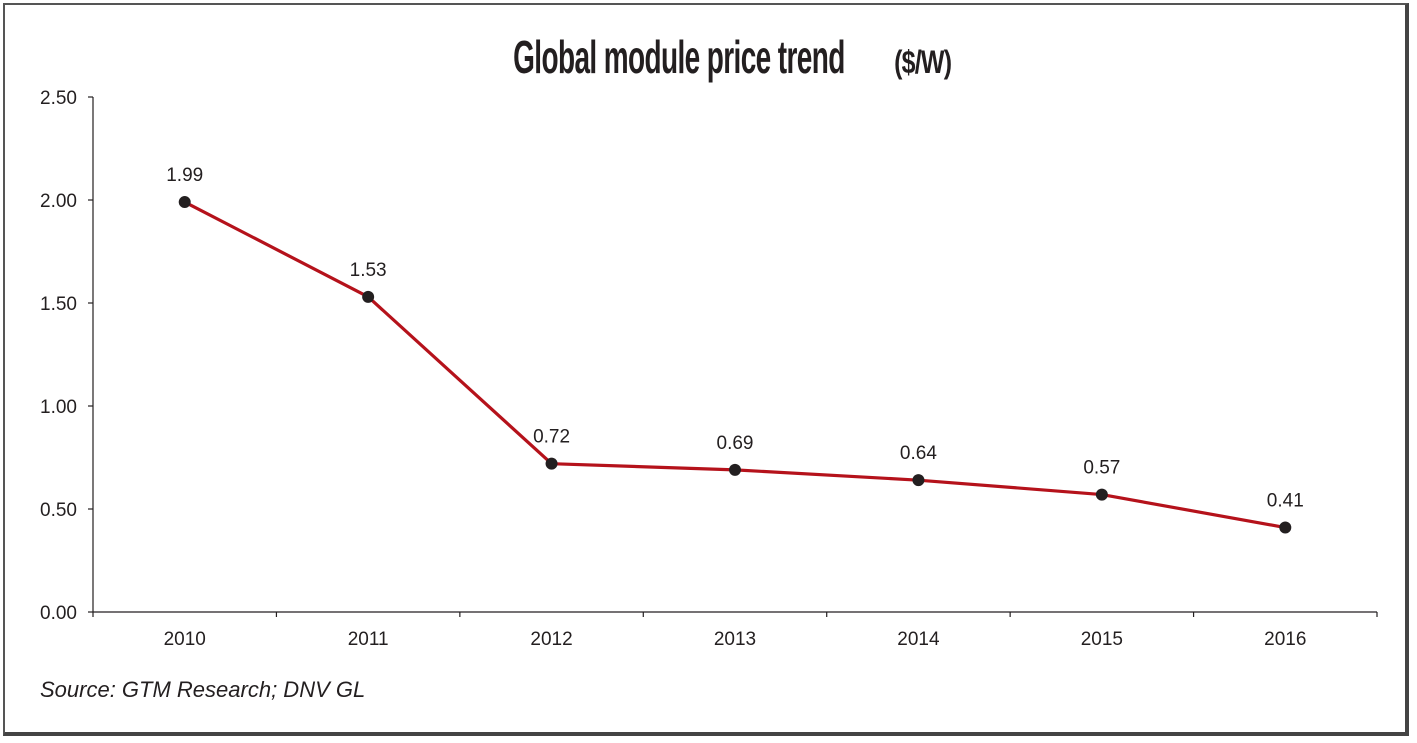  I want to click on x-axis-ticks: 2010 2011 2012 2013 2014 2015 2016, so click(771, 631).